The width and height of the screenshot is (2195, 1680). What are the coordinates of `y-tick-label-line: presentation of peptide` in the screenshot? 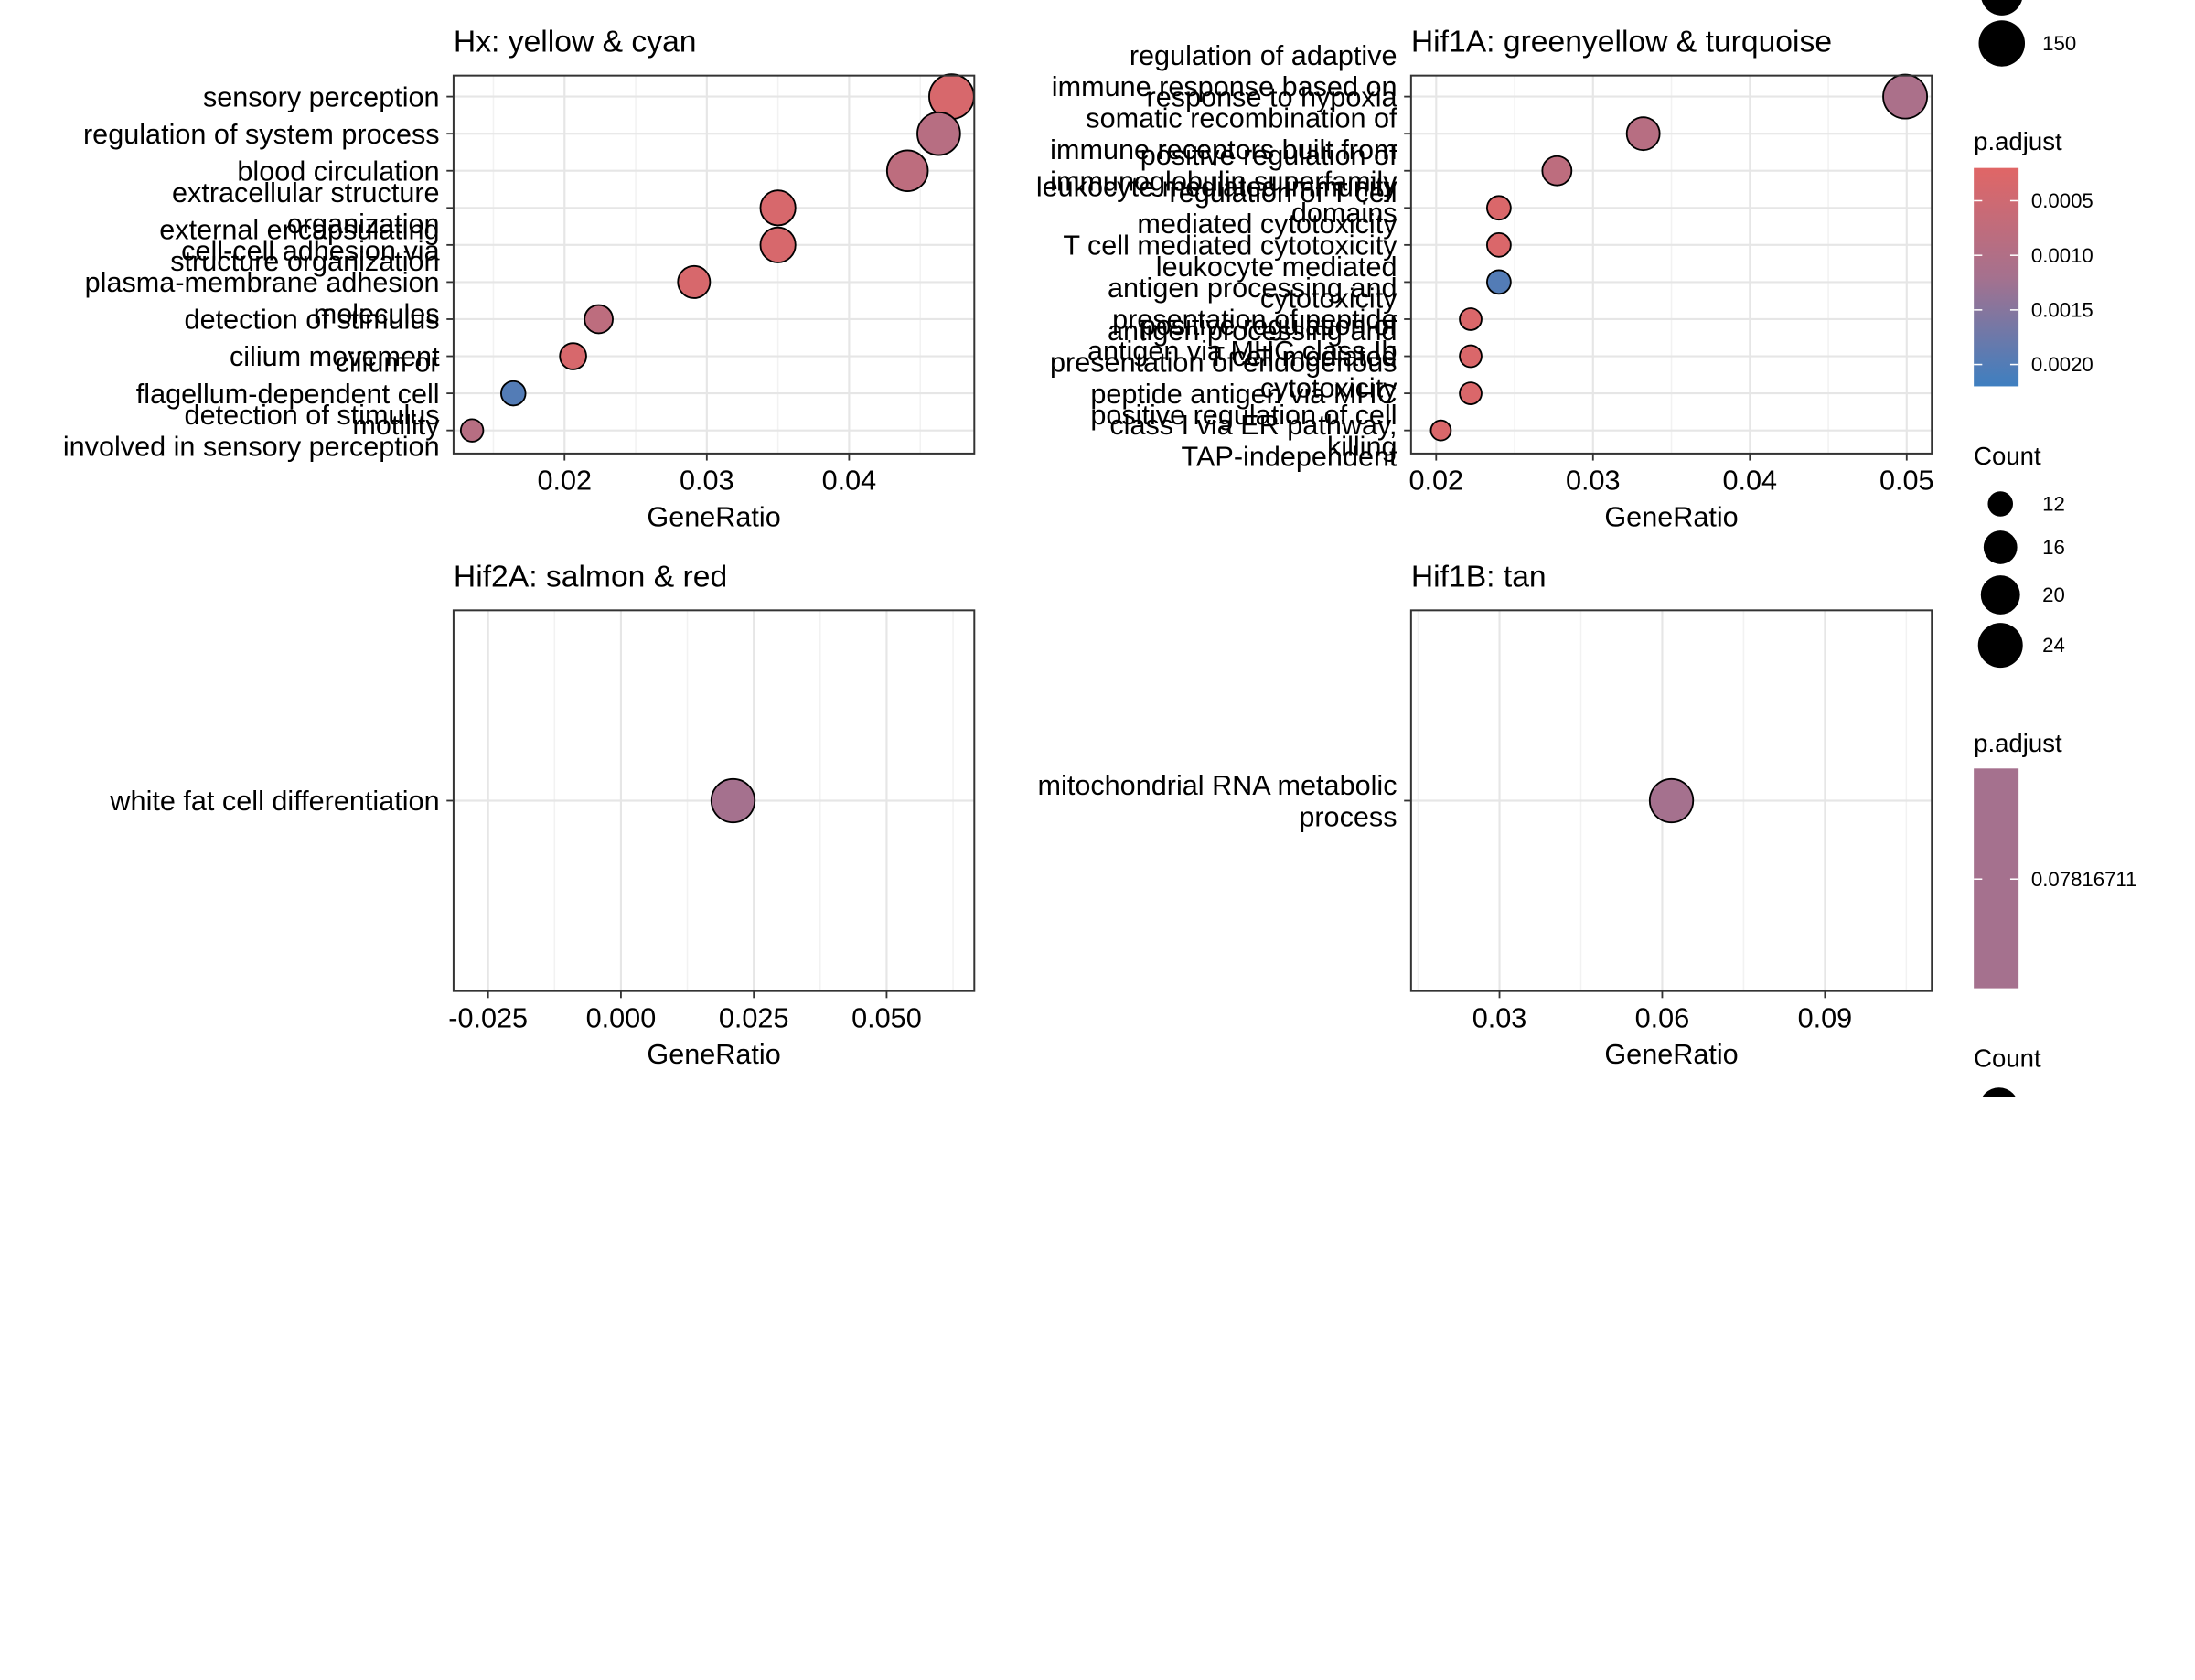 It's located at (1254, 320).